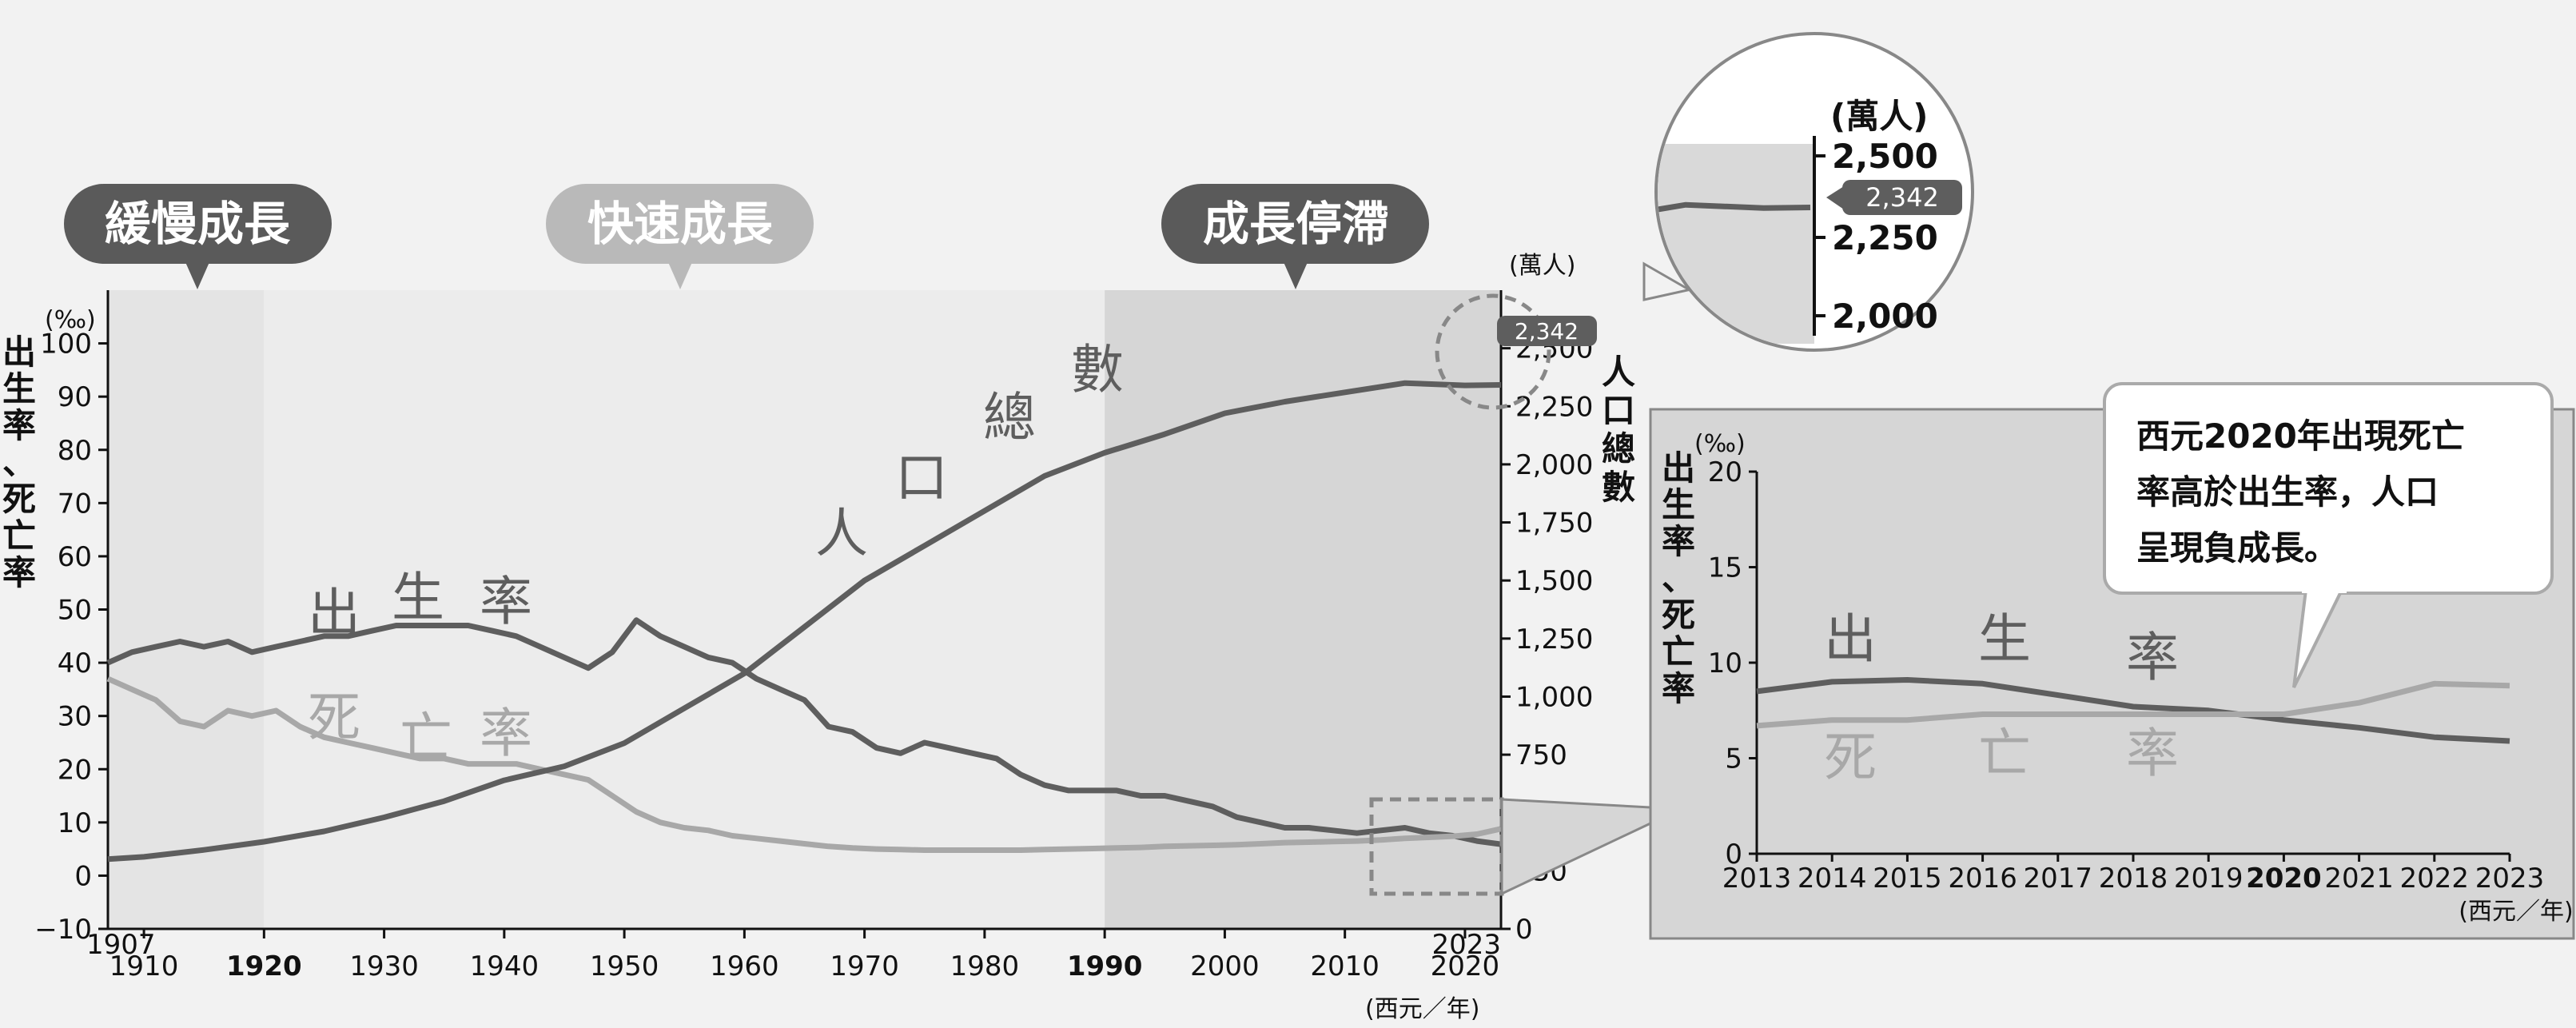 The image size is (2576, 1028). What do you see at coordinates (864, 966) in the screenshot?
I see `x-tick-label: 1970` at bounding box center [864, 966].